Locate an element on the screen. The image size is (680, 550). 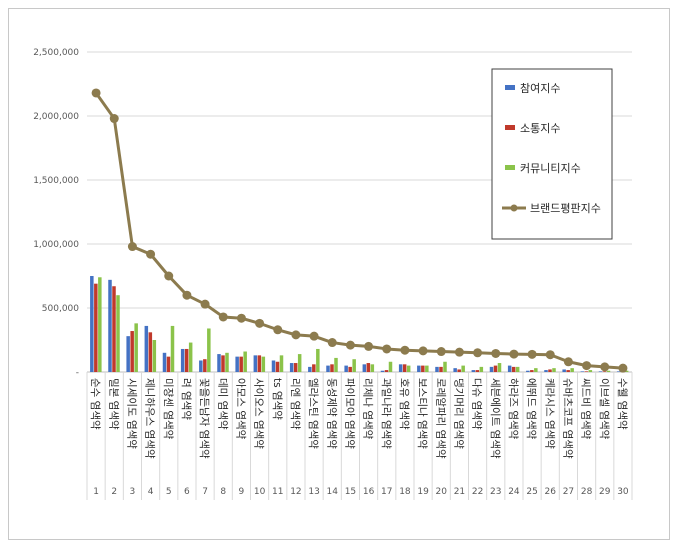
rank-label: 16 is located at coordinates (369, 492).